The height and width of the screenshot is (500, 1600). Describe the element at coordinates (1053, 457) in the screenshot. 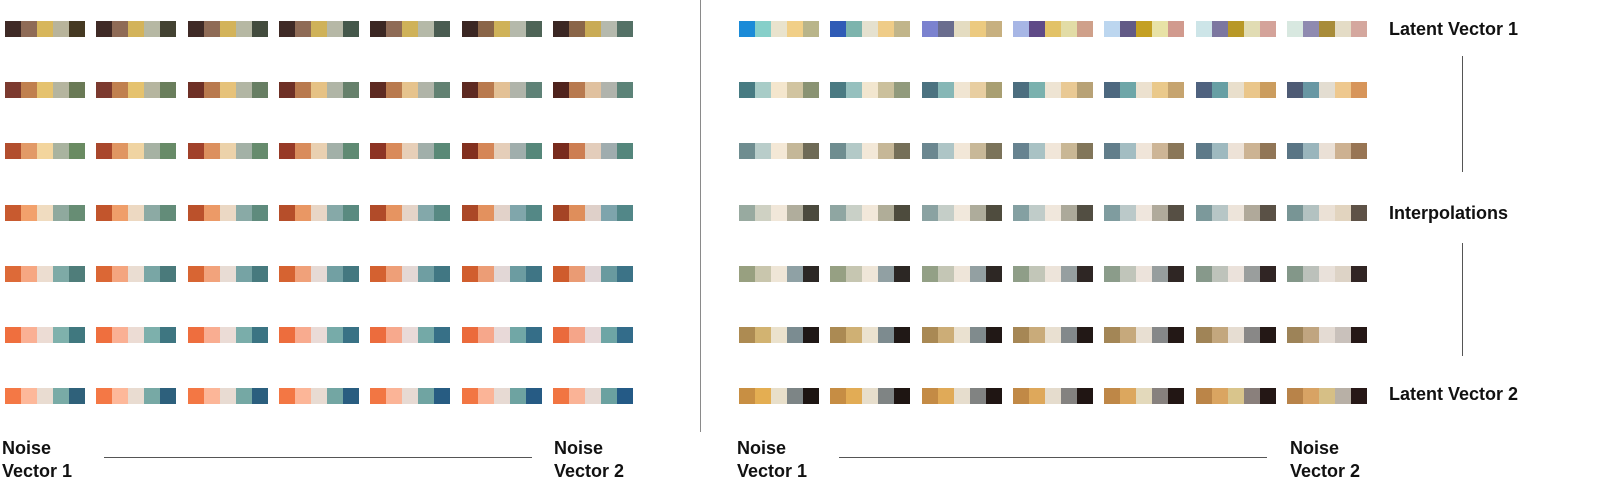

I see `right-noise-axis-line` at that location.